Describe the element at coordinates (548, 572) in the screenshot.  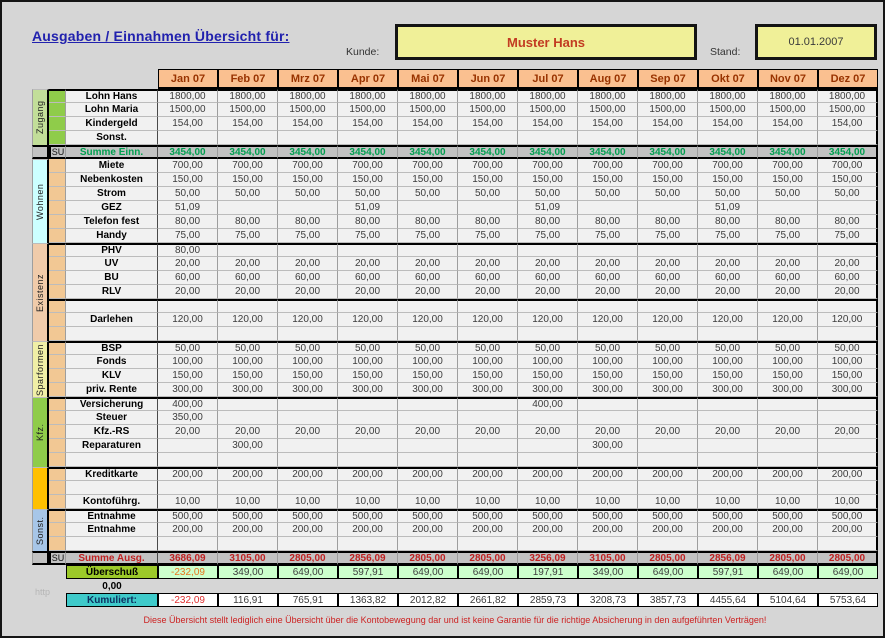
I see `uberschuss-cell: 197,91` at that location.